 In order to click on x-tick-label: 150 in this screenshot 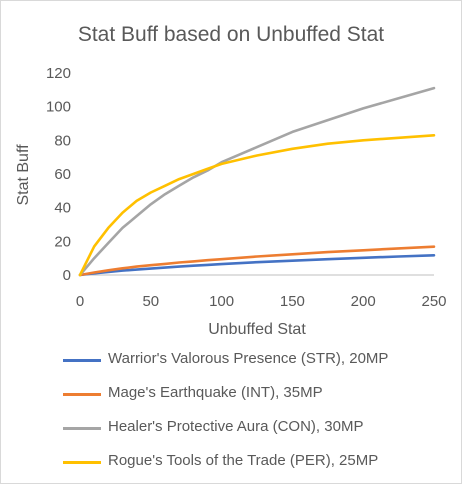, I will do `click(292, 301)`.